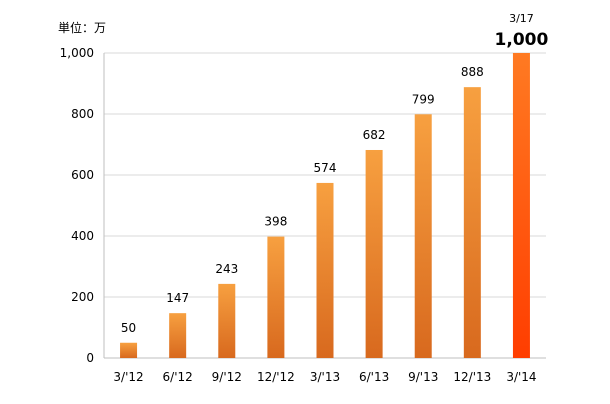  What do you see at coordinates (82, 297) in the screenshot?
I see `y-tick-label: 200` at bounding box center [82, 297].